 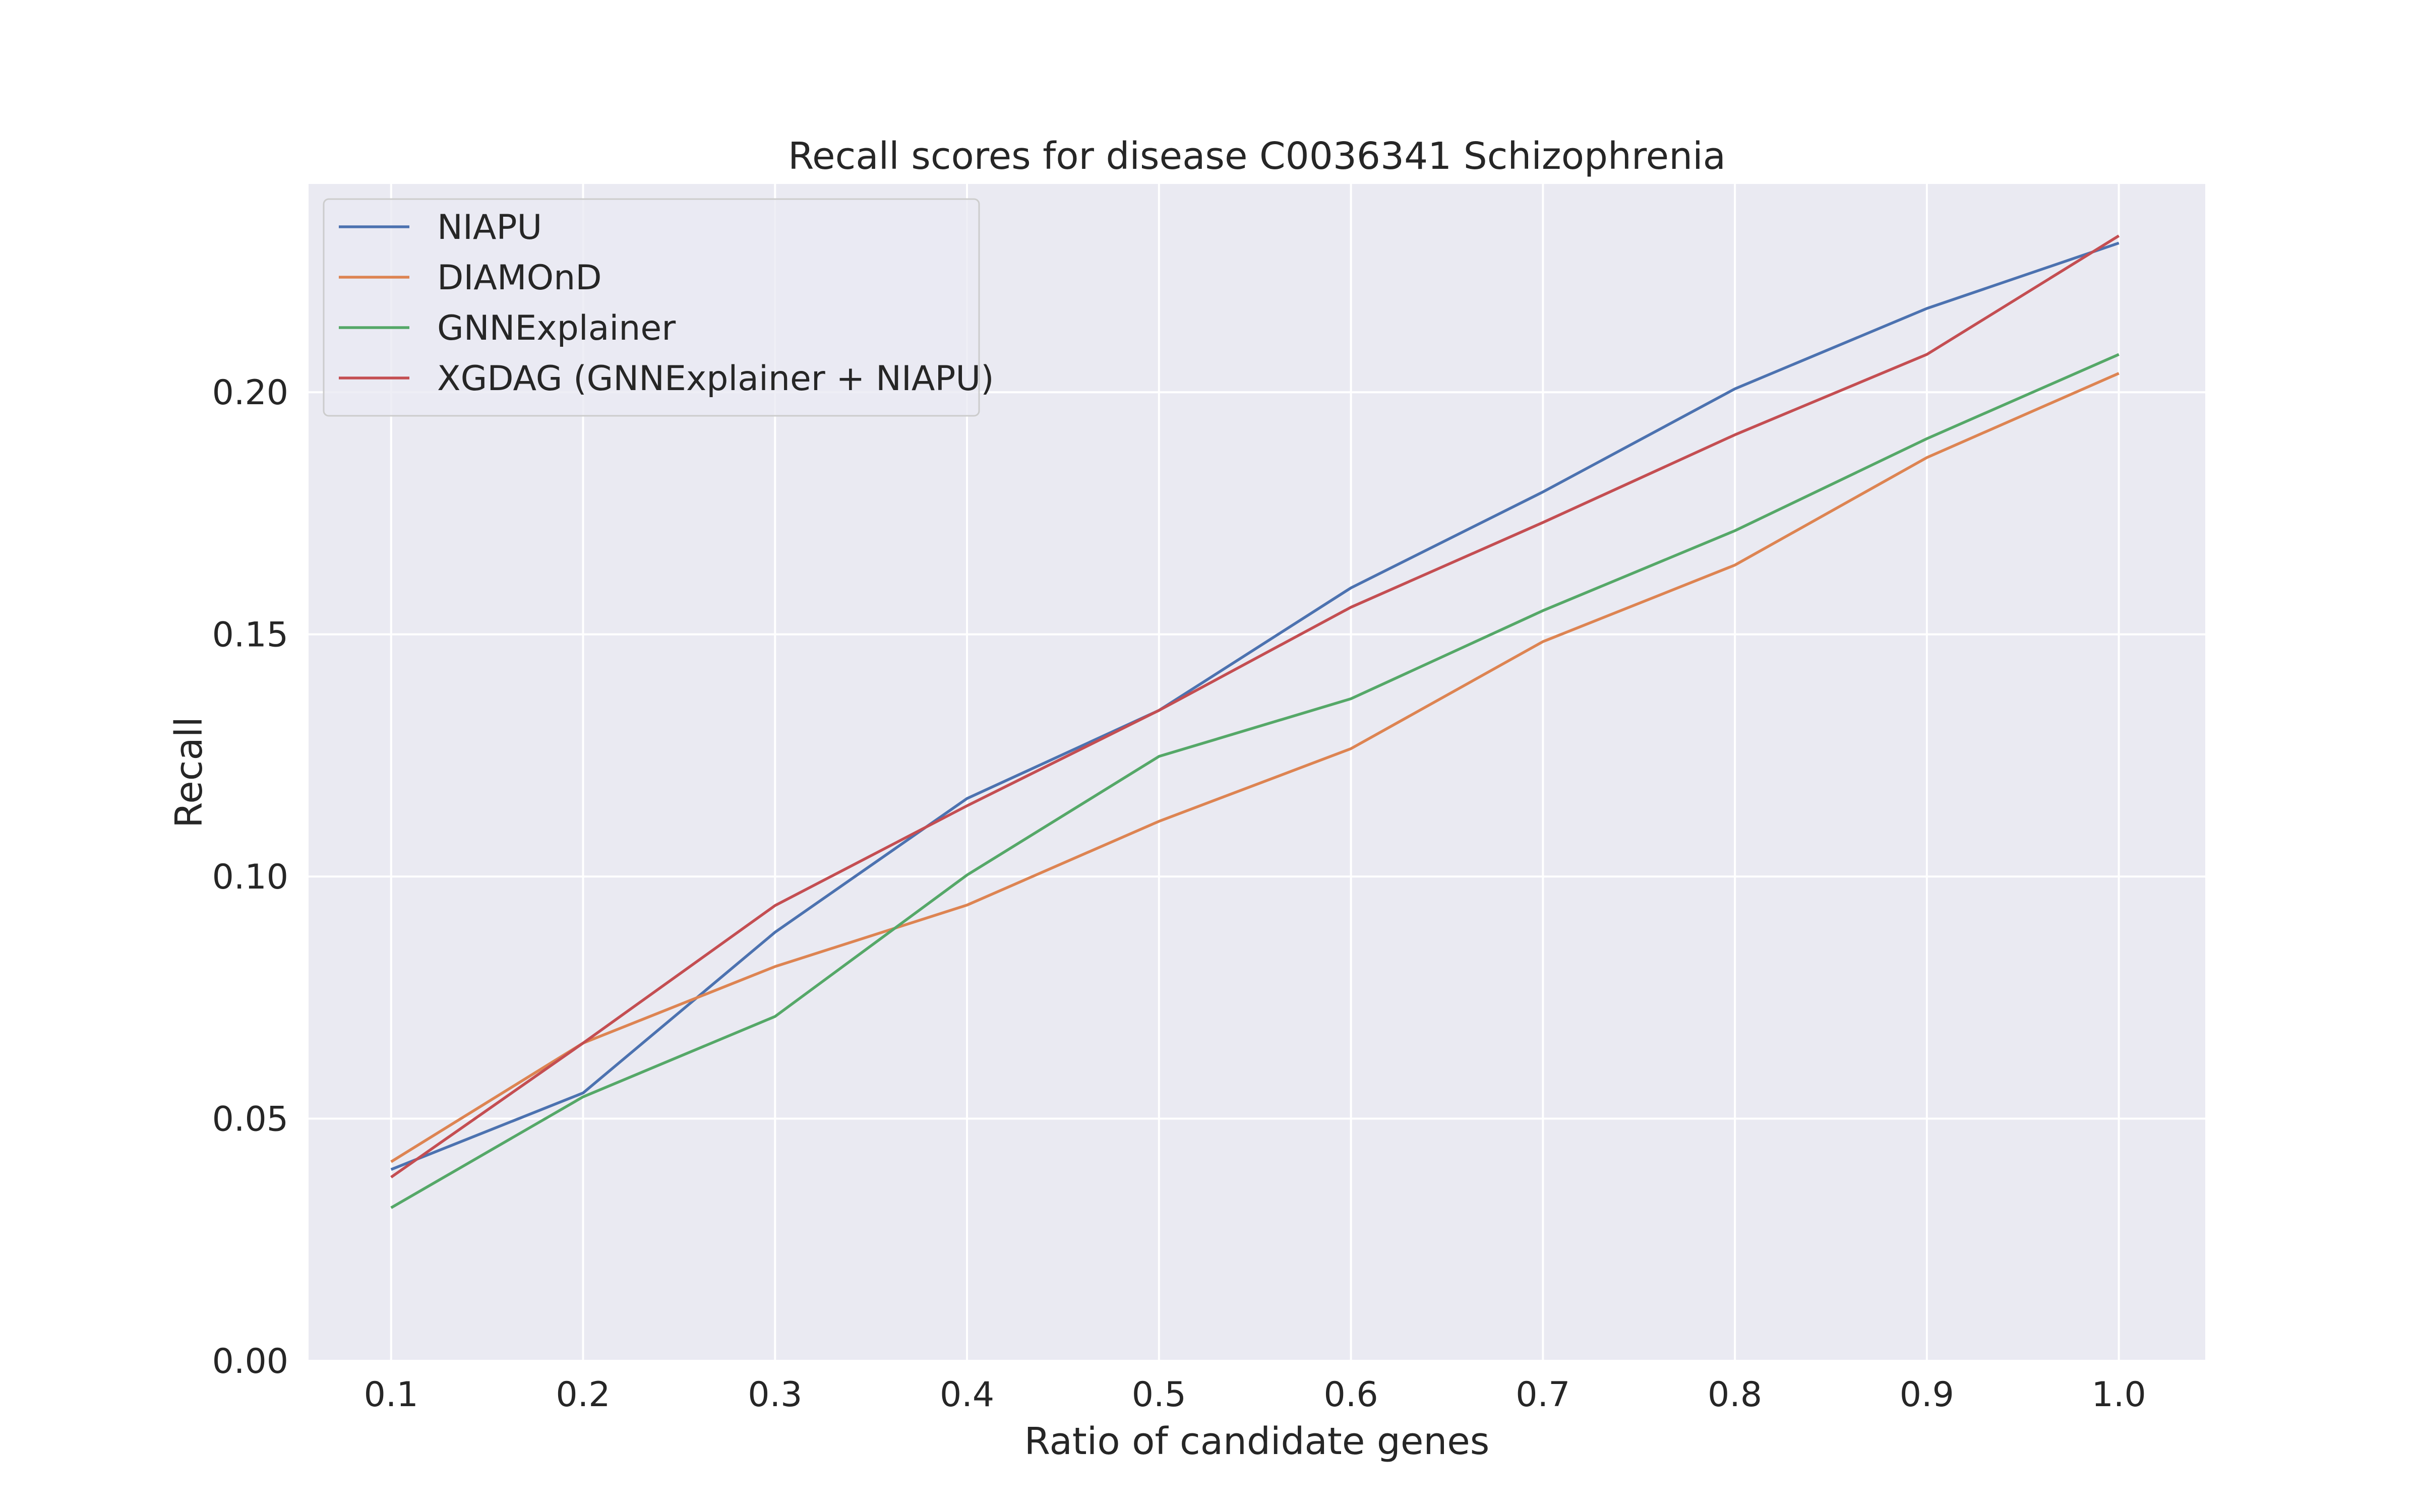 What do you see at coordinates (967, 1395) in the screenshot?
I see `x-tick-label: 0.4` at bounding box center [967, 1395].